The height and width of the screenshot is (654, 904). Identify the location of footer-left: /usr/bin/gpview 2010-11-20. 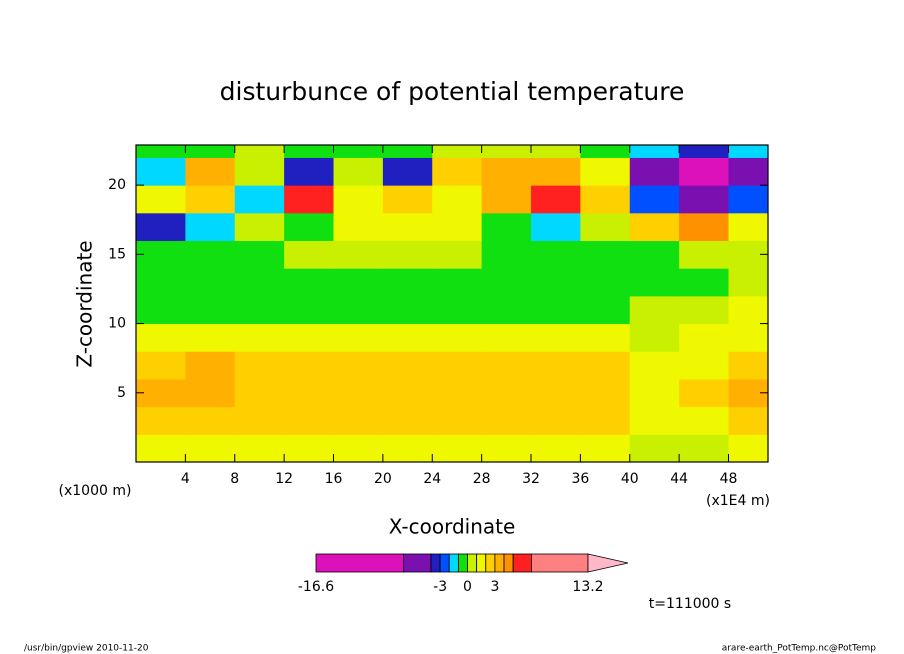
(86, 649).